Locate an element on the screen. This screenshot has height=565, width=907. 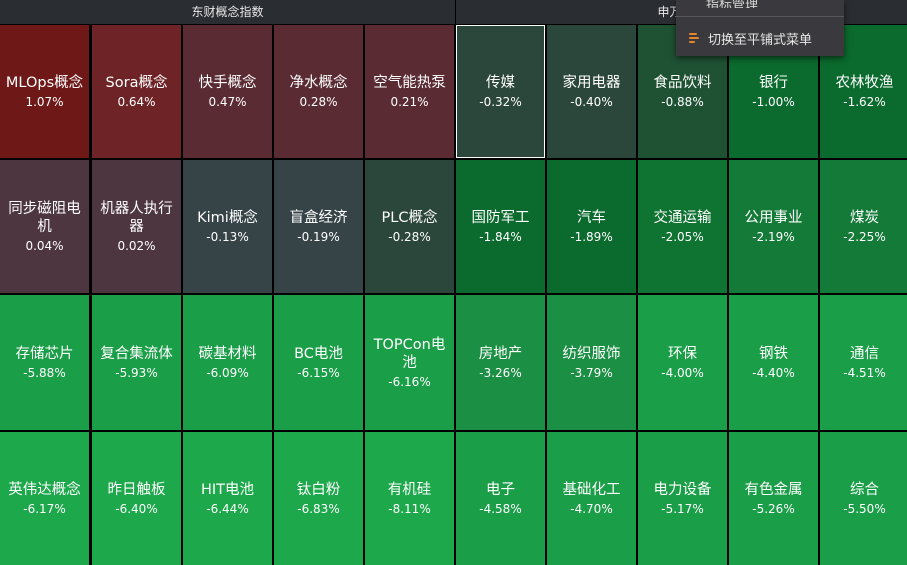
heatmap-tile: 昨日触板 -6.40% is located at coordinates (136, 498).